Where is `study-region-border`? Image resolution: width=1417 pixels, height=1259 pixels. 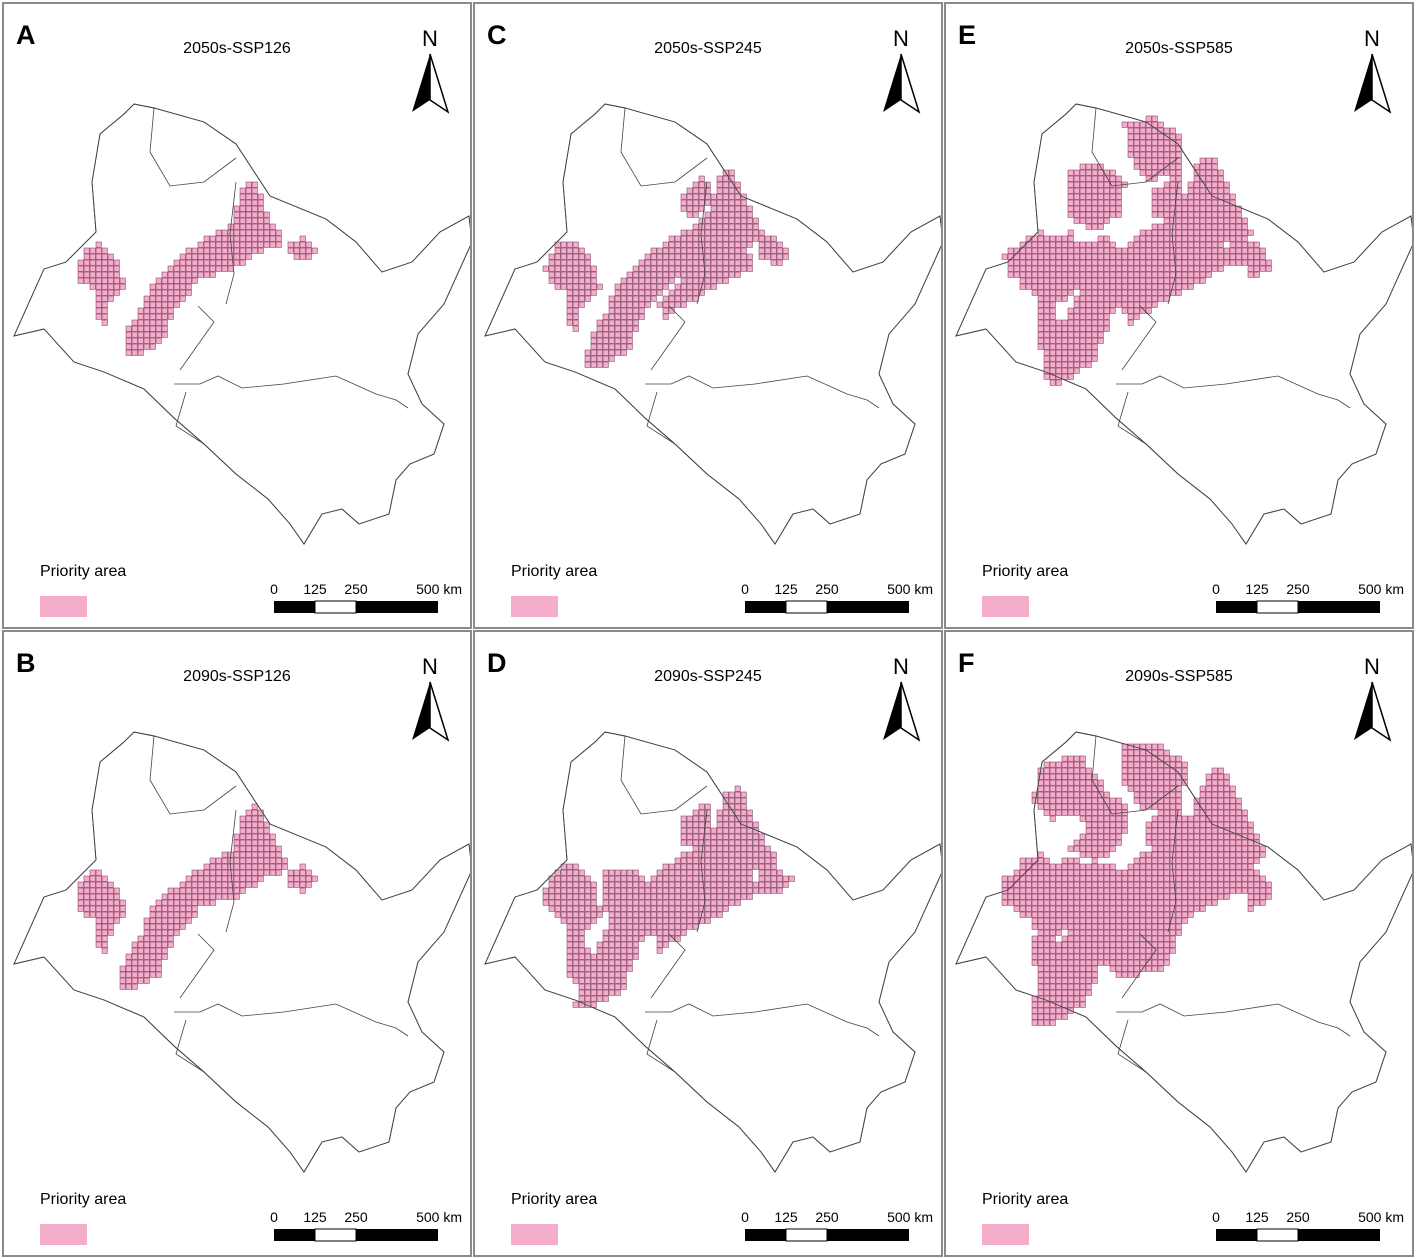 study-region-border is located at coordinates (712, 952).